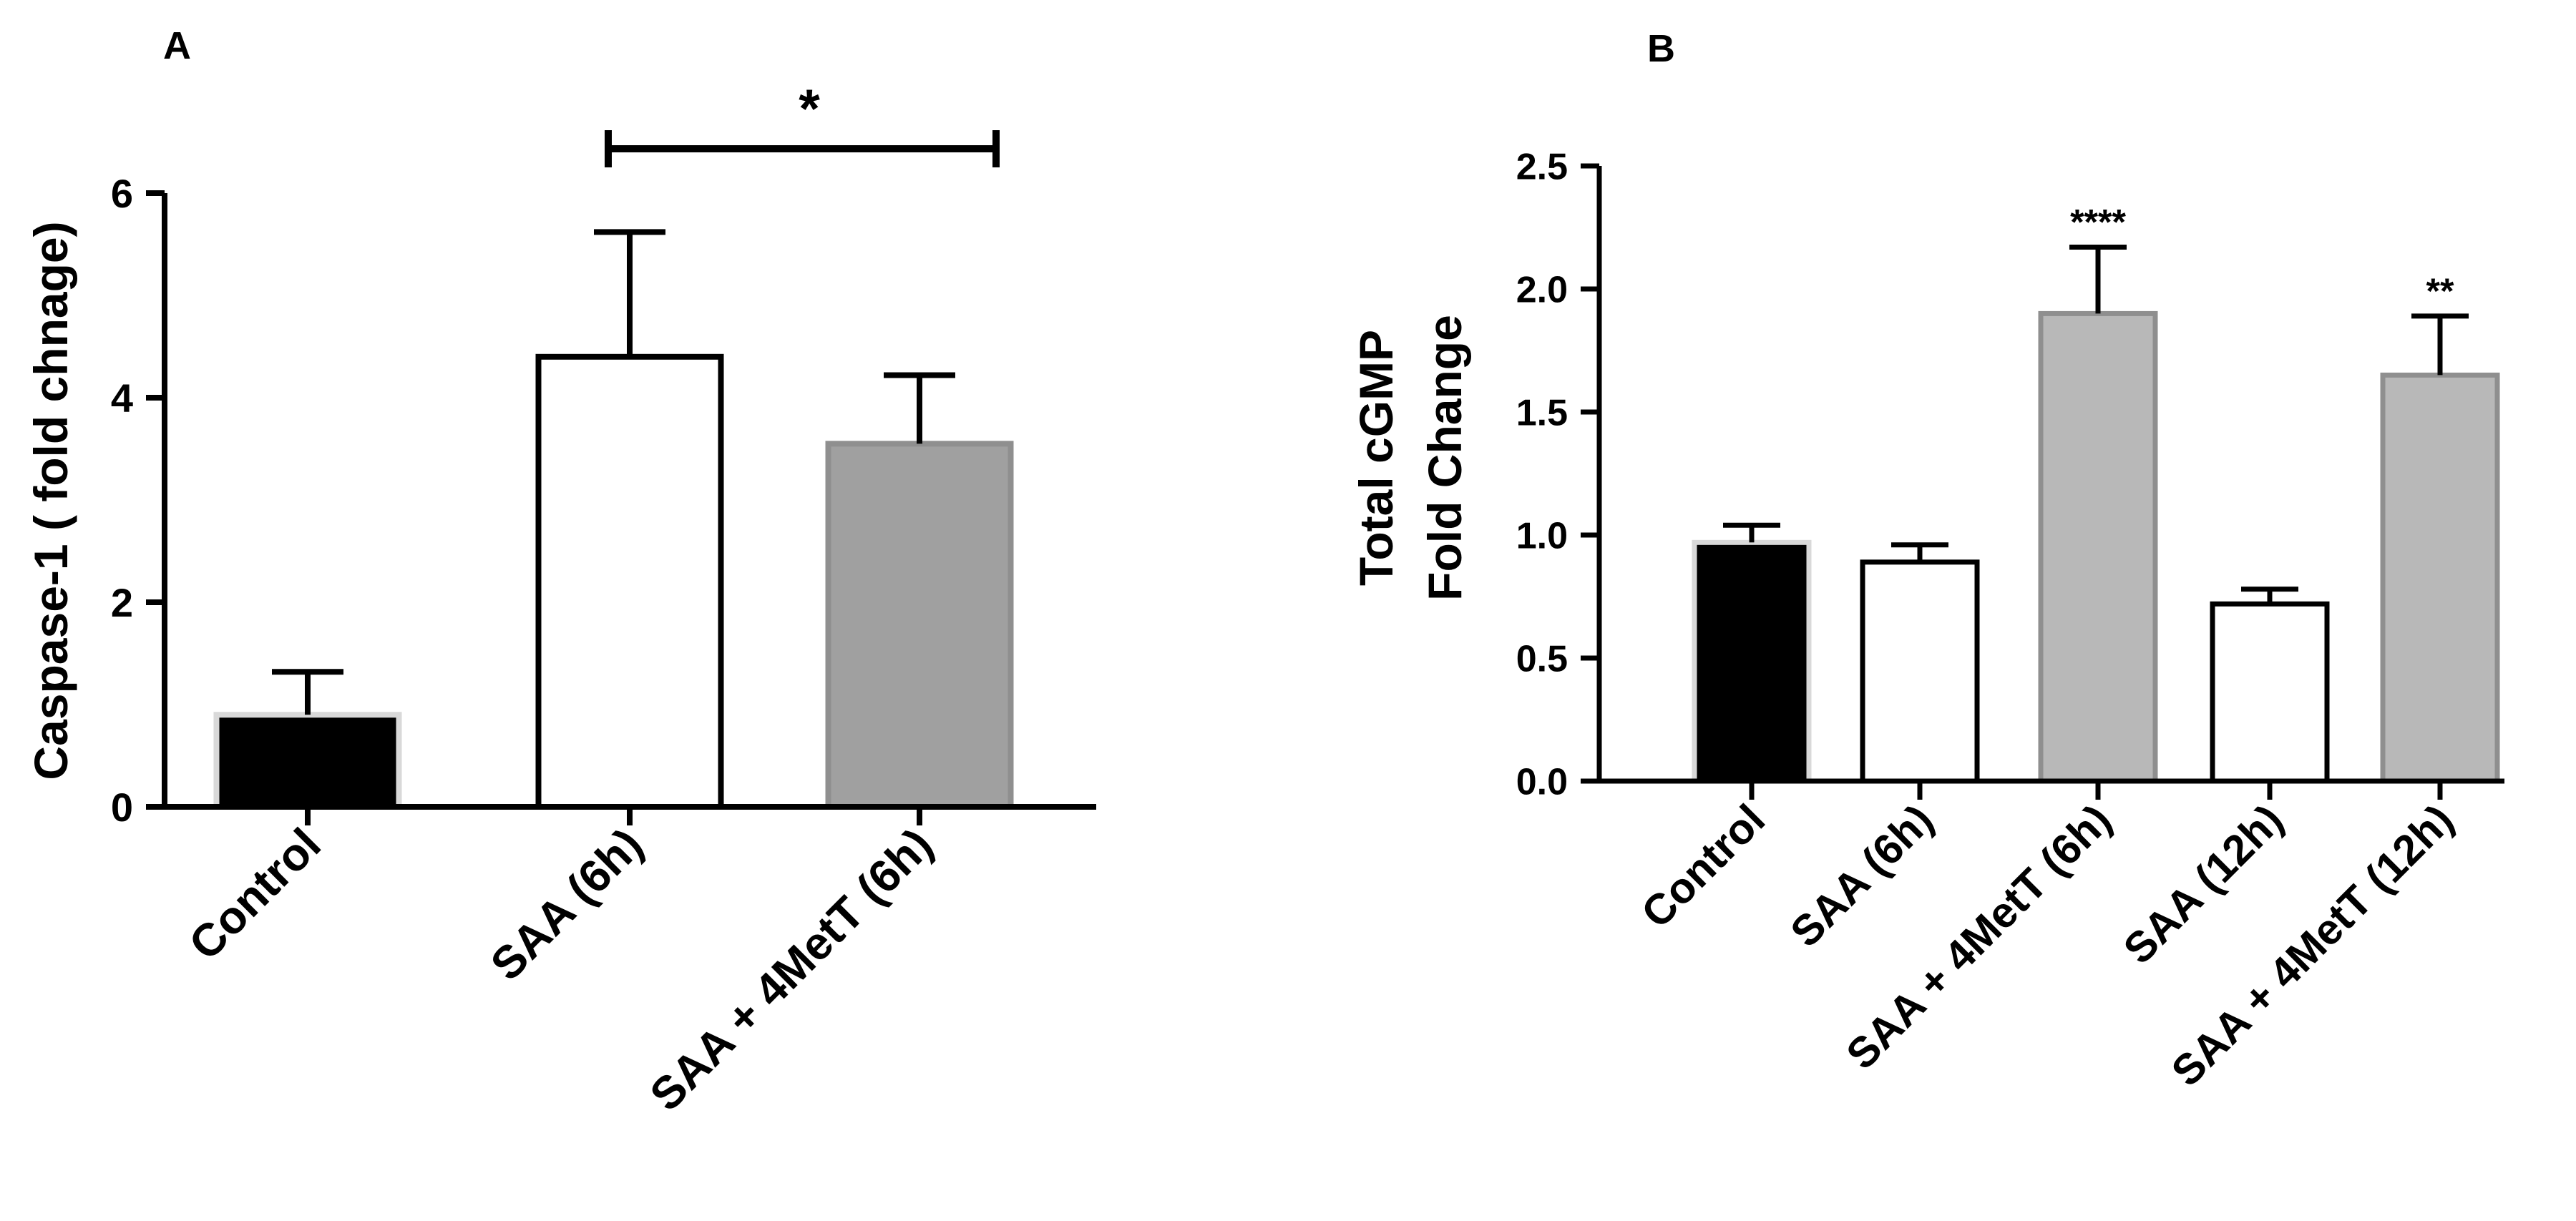  Describe the element at coordinates (177, 45) in the screenshot. I see `panel-a-label: A` at that location.